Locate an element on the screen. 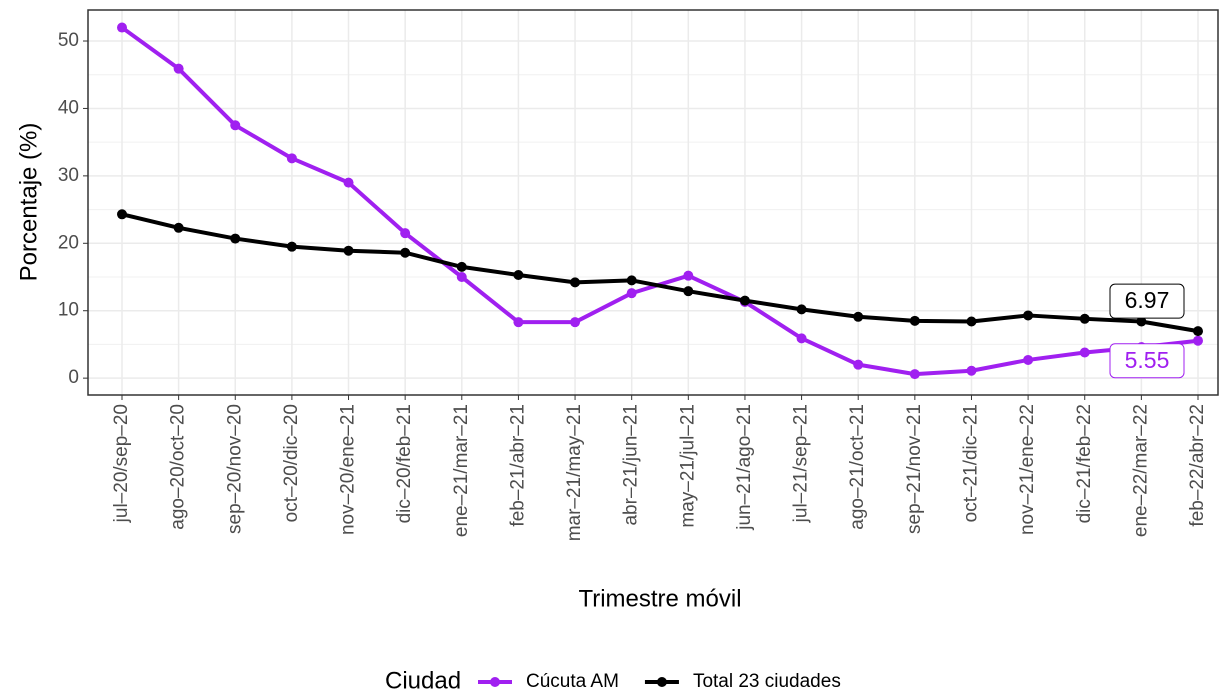  x-tick-label: dic–20/feb–21 is located at coordinates (404, 463).